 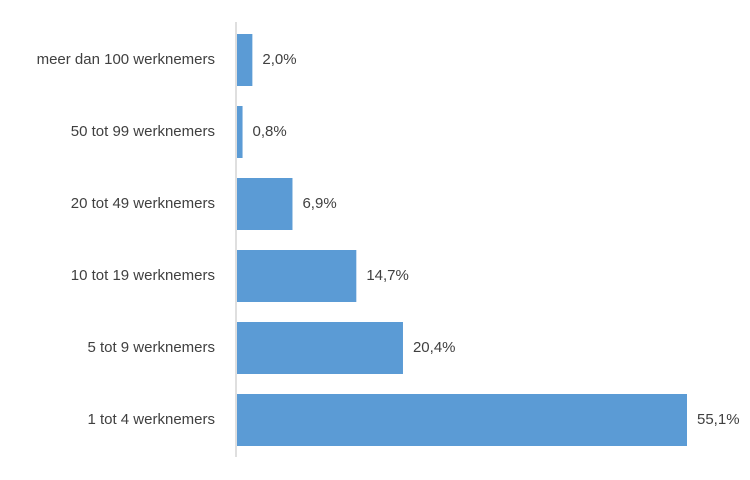 What do you see at coordinates (718, 419) in the screenshot?
I see `data-label: 55,1%` at bounding box center [718, 419].